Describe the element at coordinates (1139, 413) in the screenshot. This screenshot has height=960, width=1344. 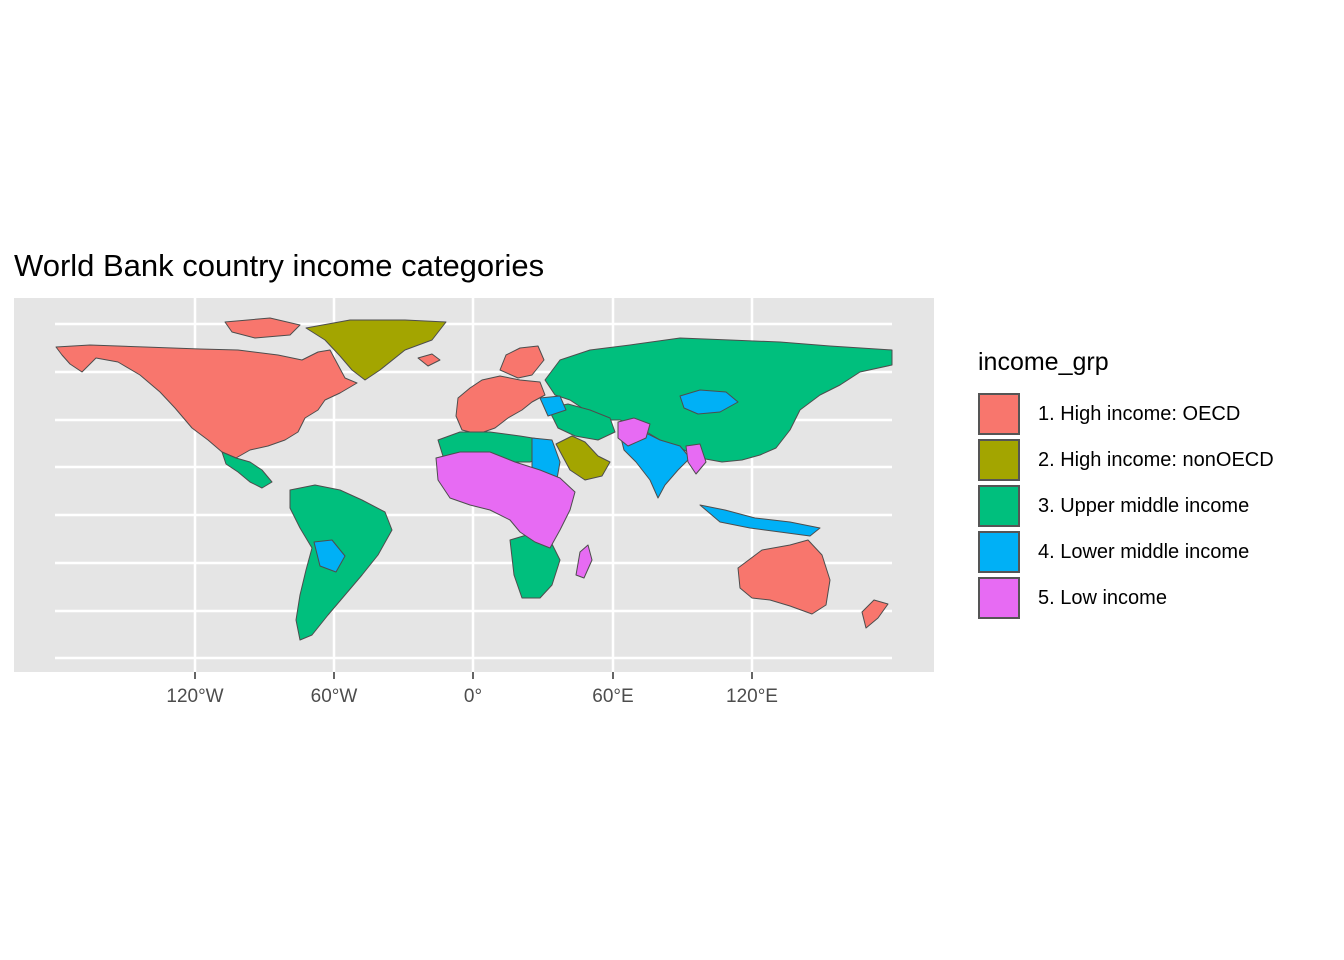
I see `legend-label: 1. High income: OECD` at that location.